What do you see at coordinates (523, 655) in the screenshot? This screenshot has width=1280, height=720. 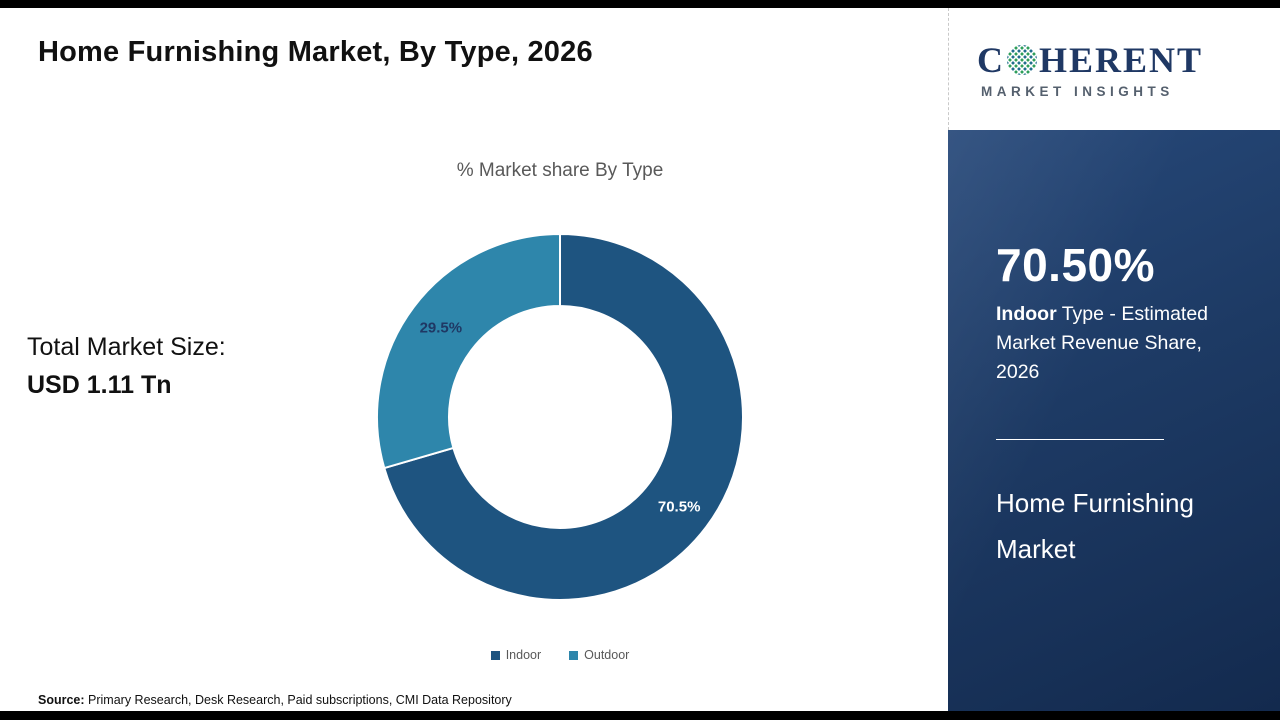 I see `legend-label-indoor: Indoor` at bounding box center [523, 655].